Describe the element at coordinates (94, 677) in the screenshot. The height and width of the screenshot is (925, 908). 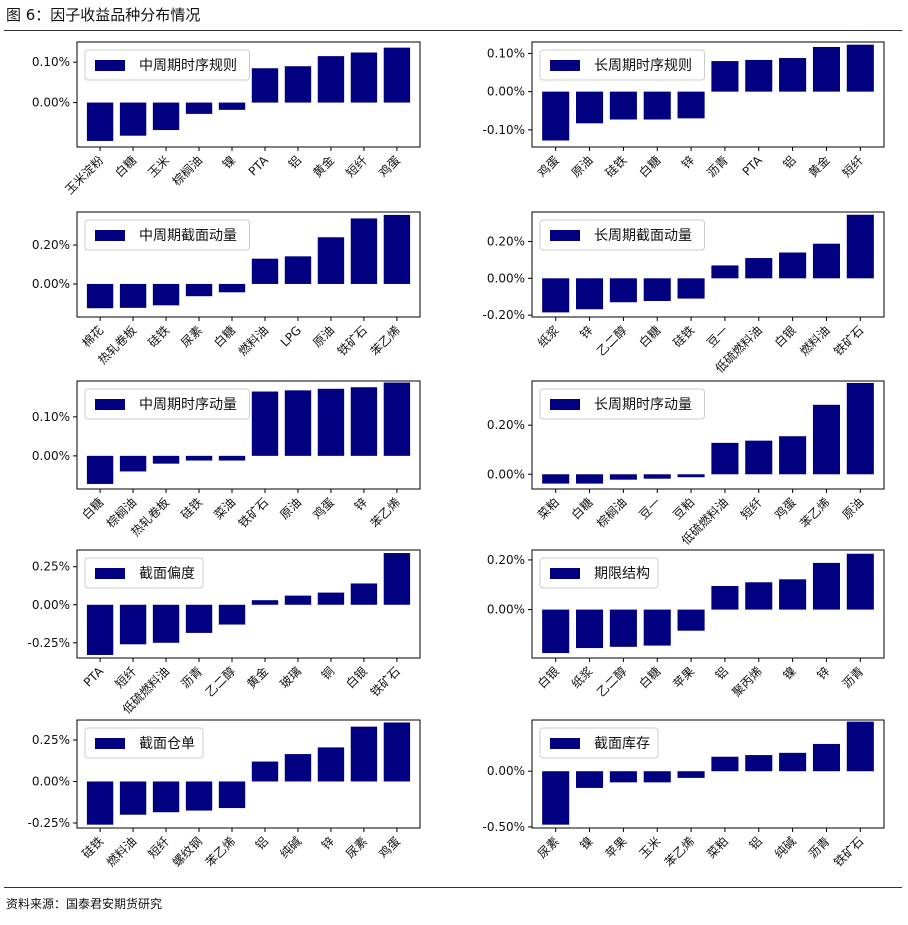
I see `x-tick-label: PTA` at that location.